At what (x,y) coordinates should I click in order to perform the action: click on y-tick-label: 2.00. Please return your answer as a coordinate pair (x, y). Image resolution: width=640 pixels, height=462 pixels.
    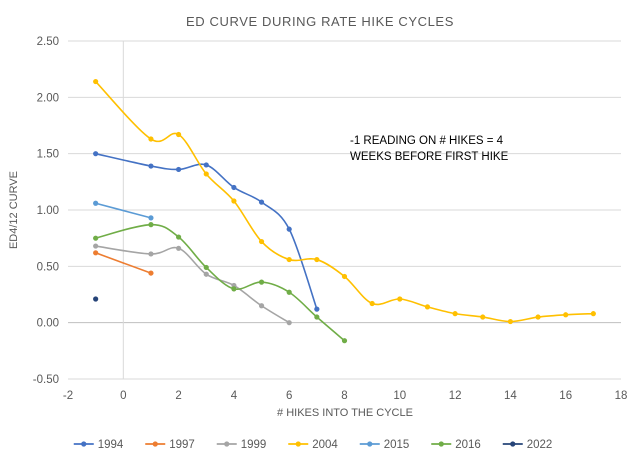
    Looking at the image, I should click on (48, 98).